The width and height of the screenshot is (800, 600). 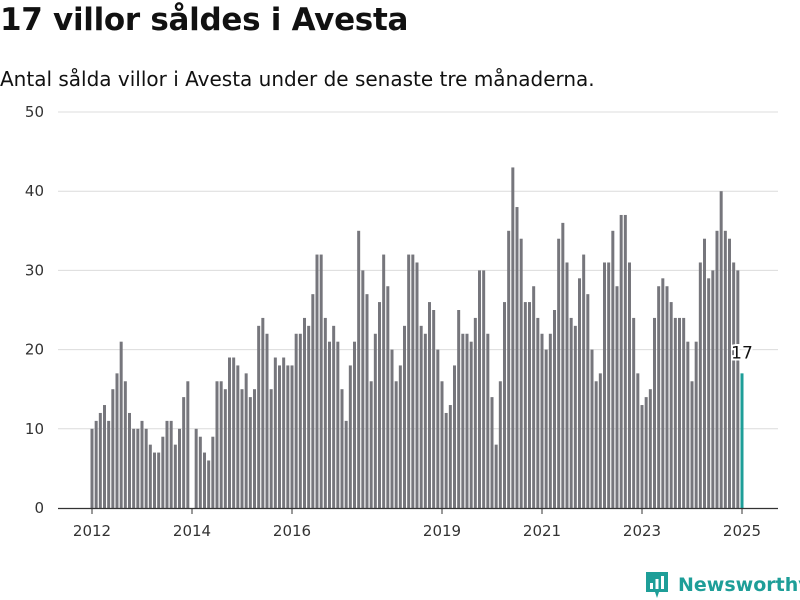 What do you see at coordinates (739, 585) in the screenshot?
I see `brand-name: Newsworthy` at bounding box center [739, 585].